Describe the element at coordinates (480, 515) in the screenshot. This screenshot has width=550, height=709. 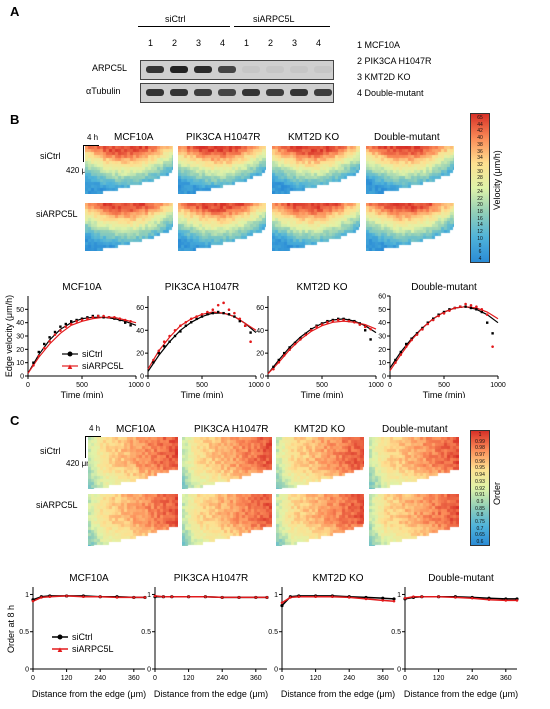
I see `colorbar-tick: 0.8` at that location.